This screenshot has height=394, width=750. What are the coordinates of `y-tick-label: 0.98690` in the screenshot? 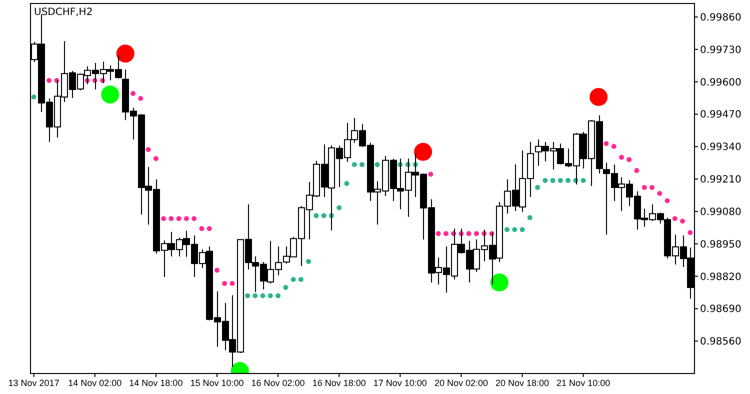 It's located at (721, 310).